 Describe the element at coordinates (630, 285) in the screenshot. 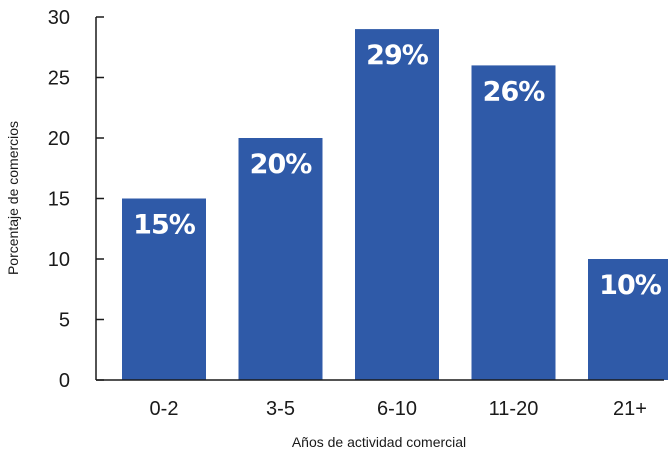

I see `bar-data-label: 10%` at that location.